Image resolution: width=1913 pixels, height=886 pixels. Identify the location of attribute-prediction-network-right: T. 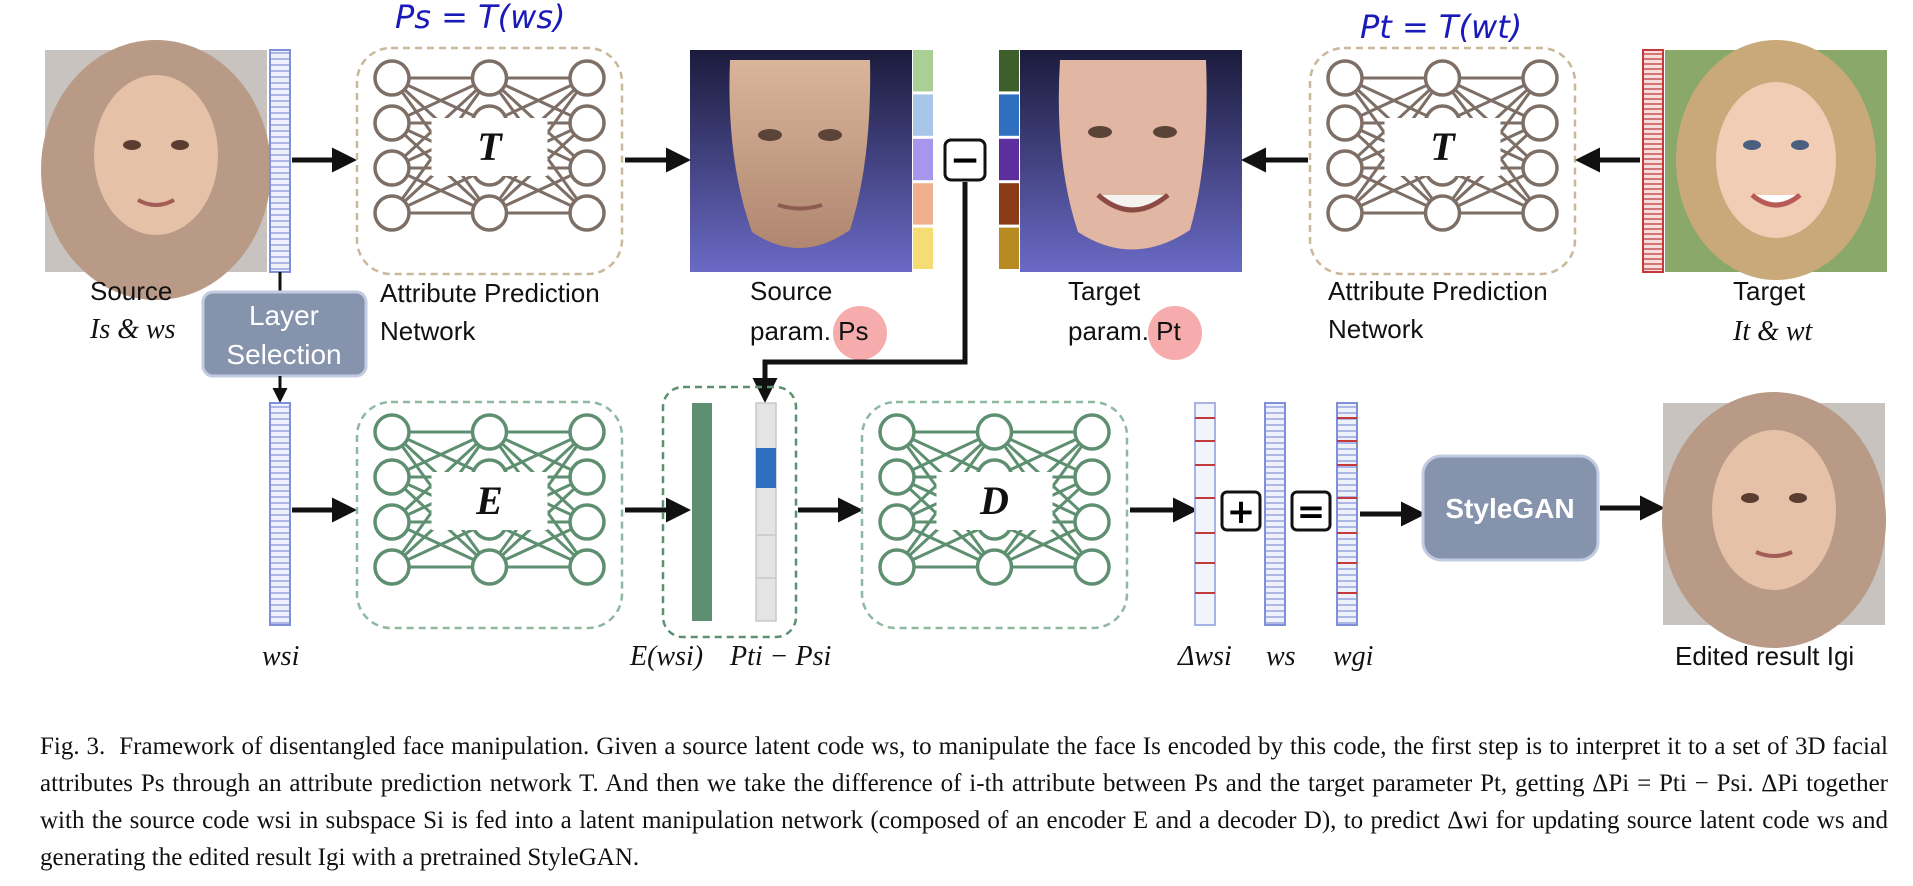
(1442, 161).